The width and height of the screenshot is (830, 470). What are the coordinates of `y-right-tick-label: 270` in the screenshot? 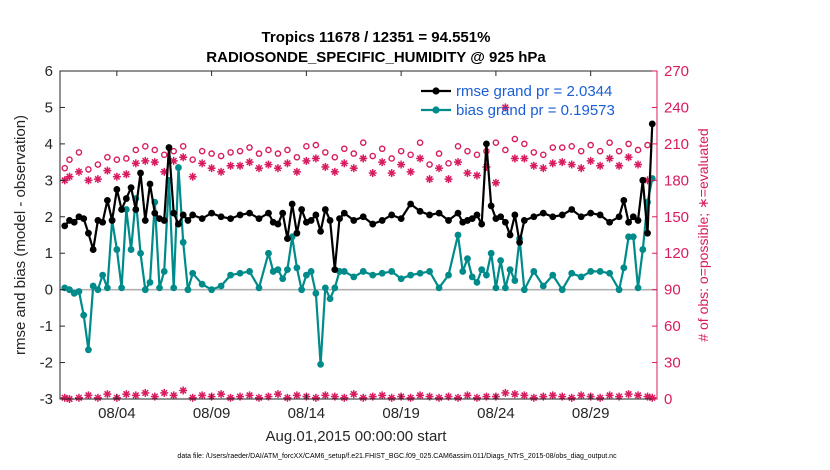 It's located at (676, 71).